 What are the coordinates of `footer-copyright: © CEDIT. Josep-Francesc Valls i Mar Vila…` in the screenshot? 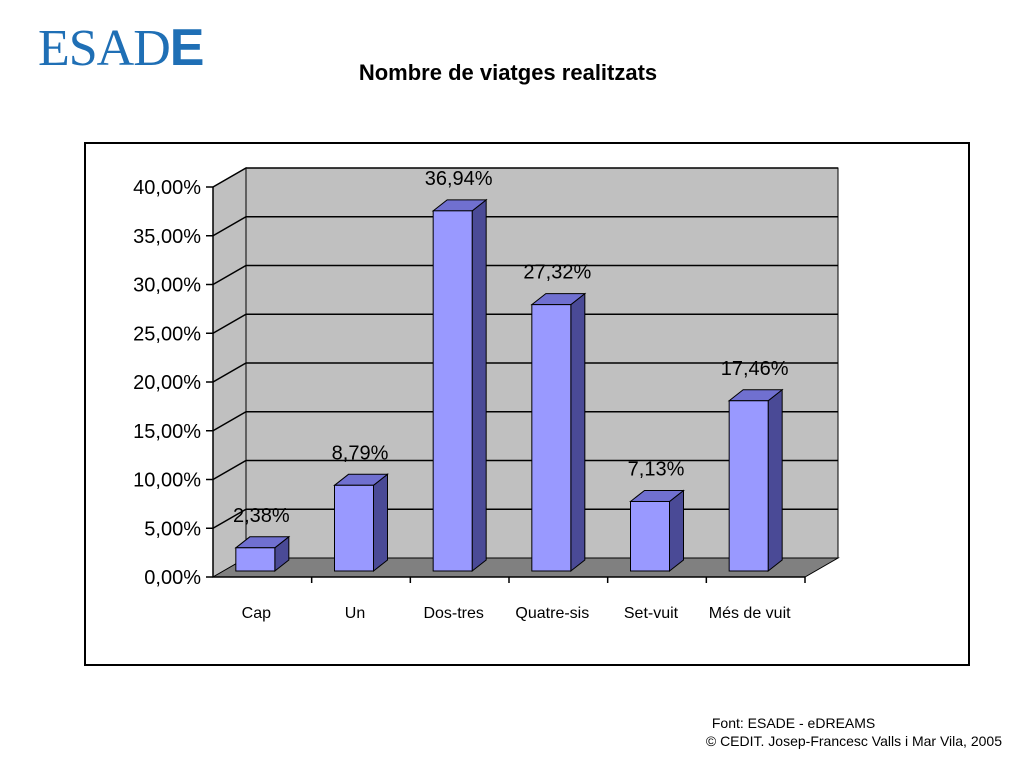 It's located at (853, 741).